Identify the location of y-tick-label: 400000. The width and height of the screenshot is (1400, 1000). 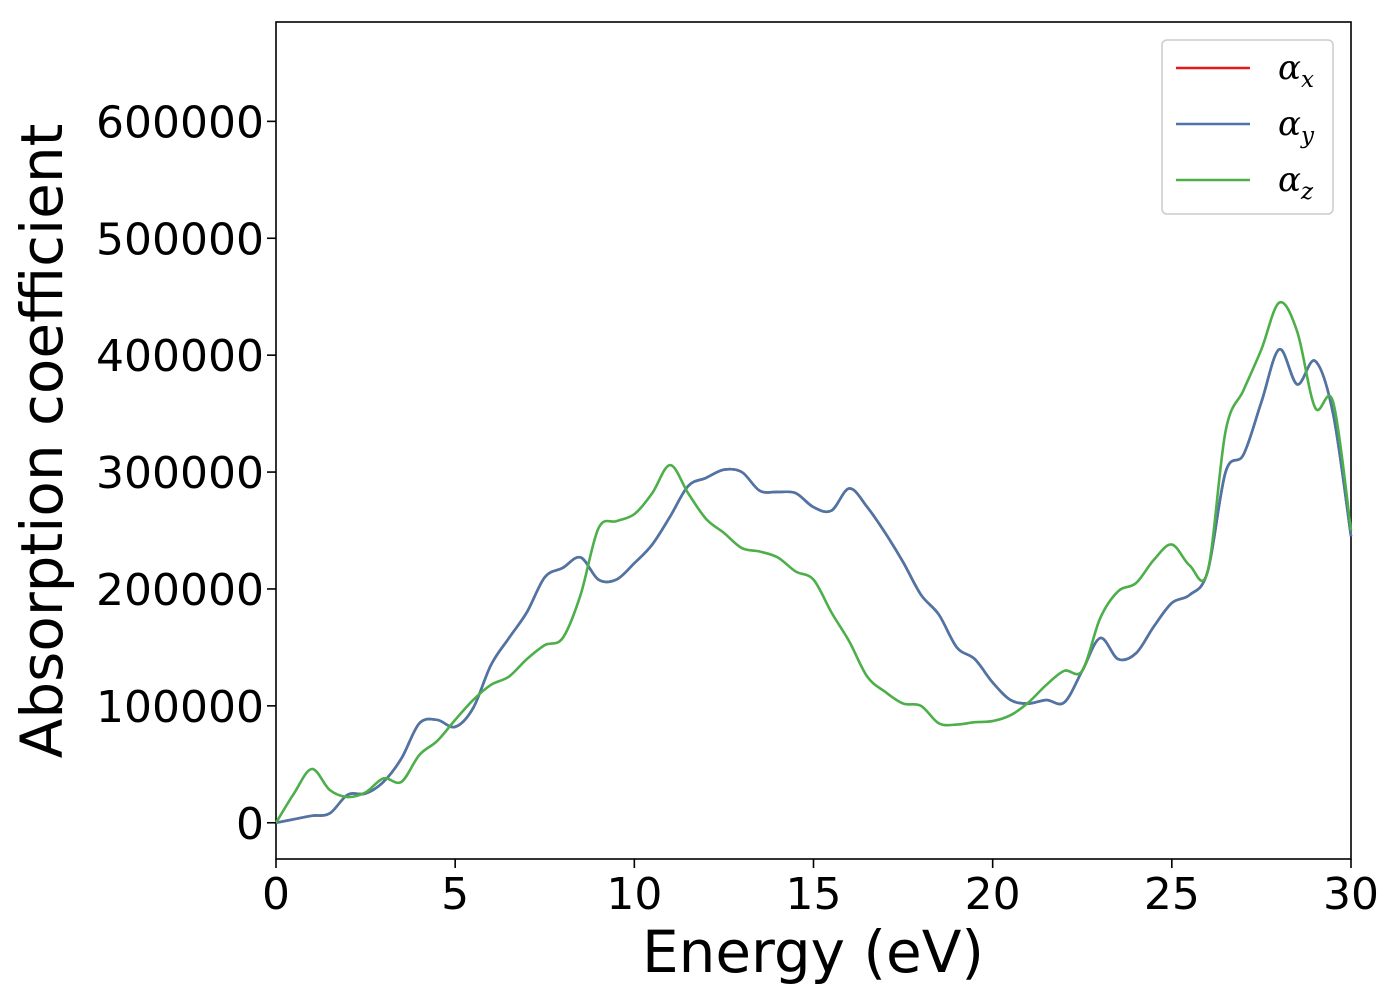
(180, 356).